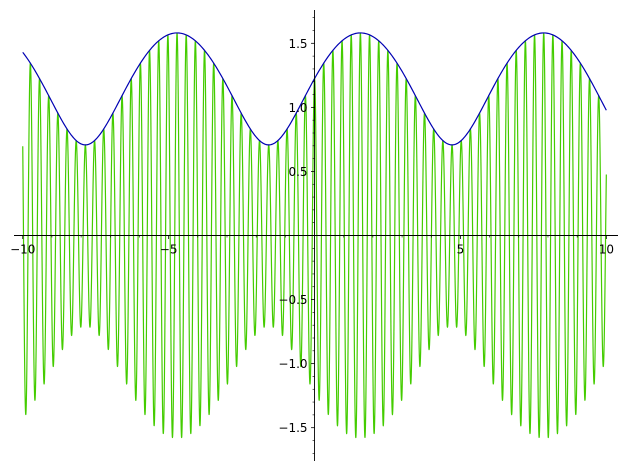 Image resolution: width=627 pixels, height=470 pixels. I want to click on x-tick-label: 10, so click(606, 250).